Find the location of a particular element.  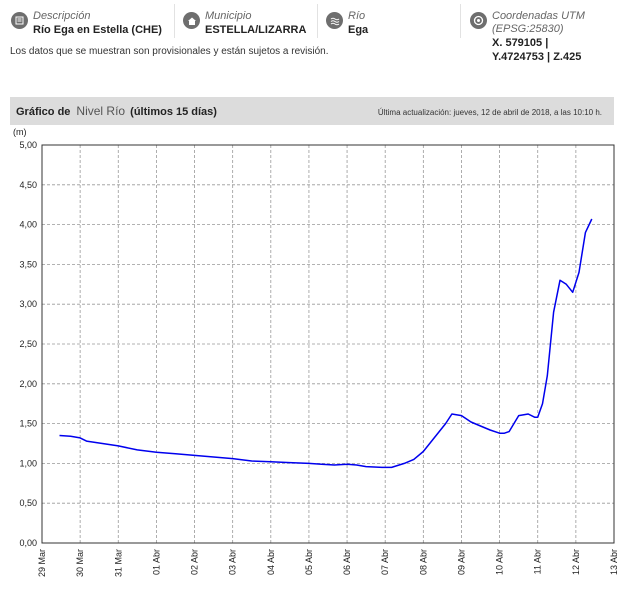

y-tick-label: 5,00 is located at coordinates (28, 145).